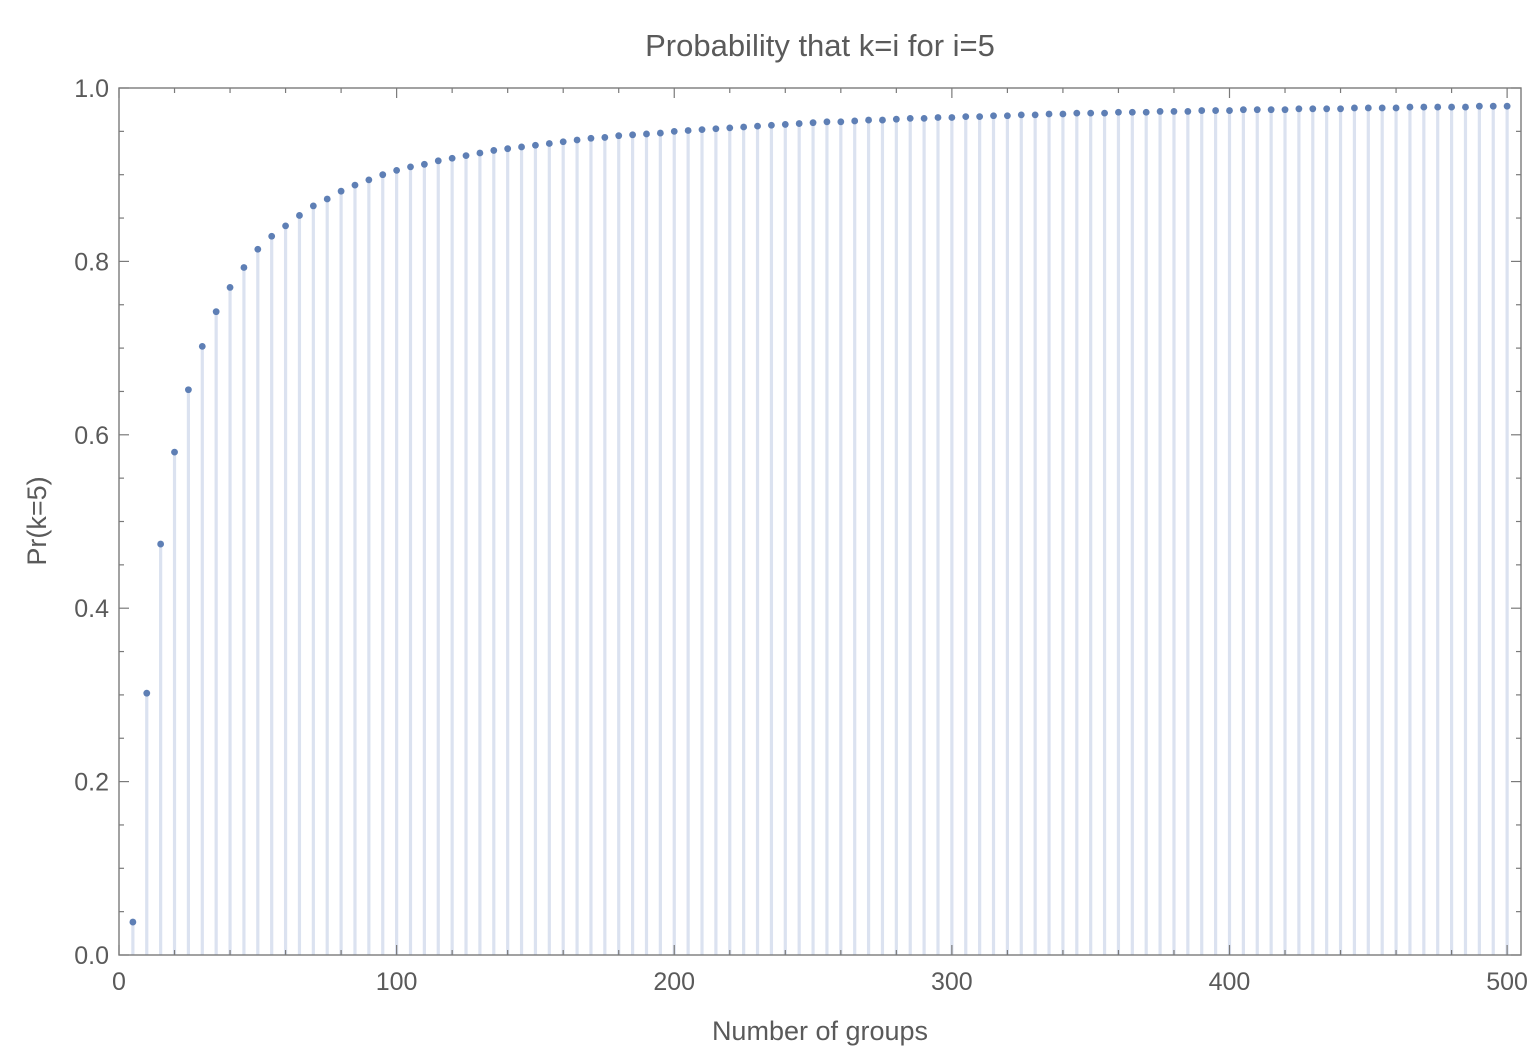  What do you see at coordinates (91, 783) in the screenshot?
I see `y-tick-label: 0.2` at bounding box center [91, 783].